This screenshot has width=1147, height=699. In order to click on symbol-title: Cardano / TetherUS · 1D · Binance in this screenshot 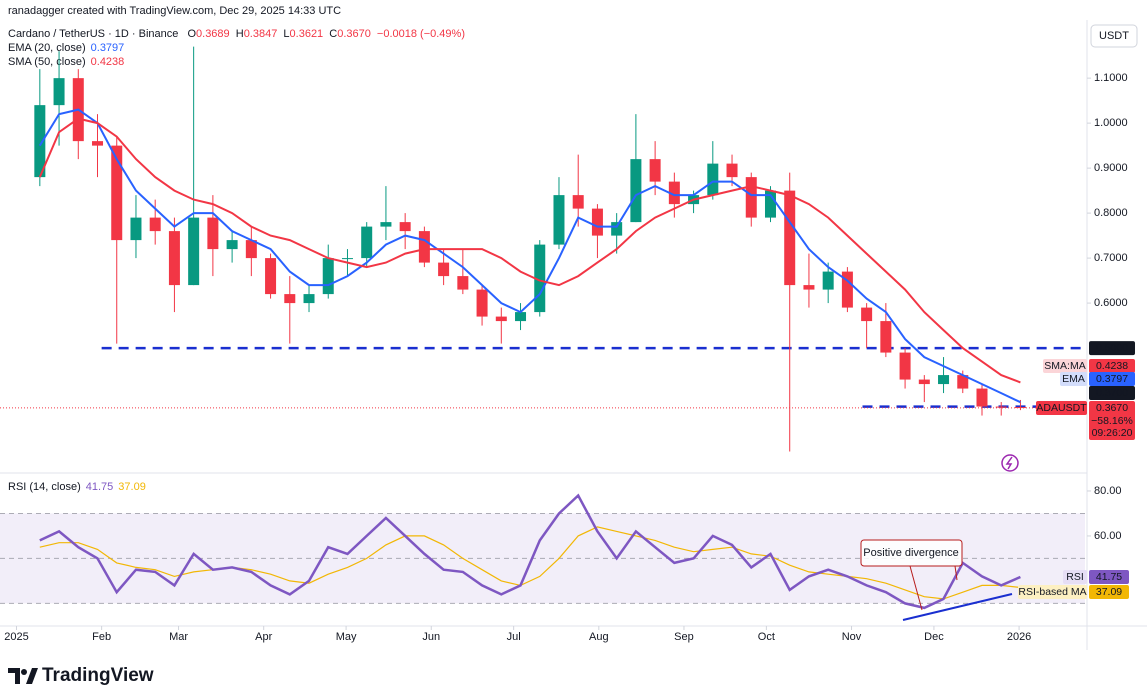, I will do `click(93, 34)`.